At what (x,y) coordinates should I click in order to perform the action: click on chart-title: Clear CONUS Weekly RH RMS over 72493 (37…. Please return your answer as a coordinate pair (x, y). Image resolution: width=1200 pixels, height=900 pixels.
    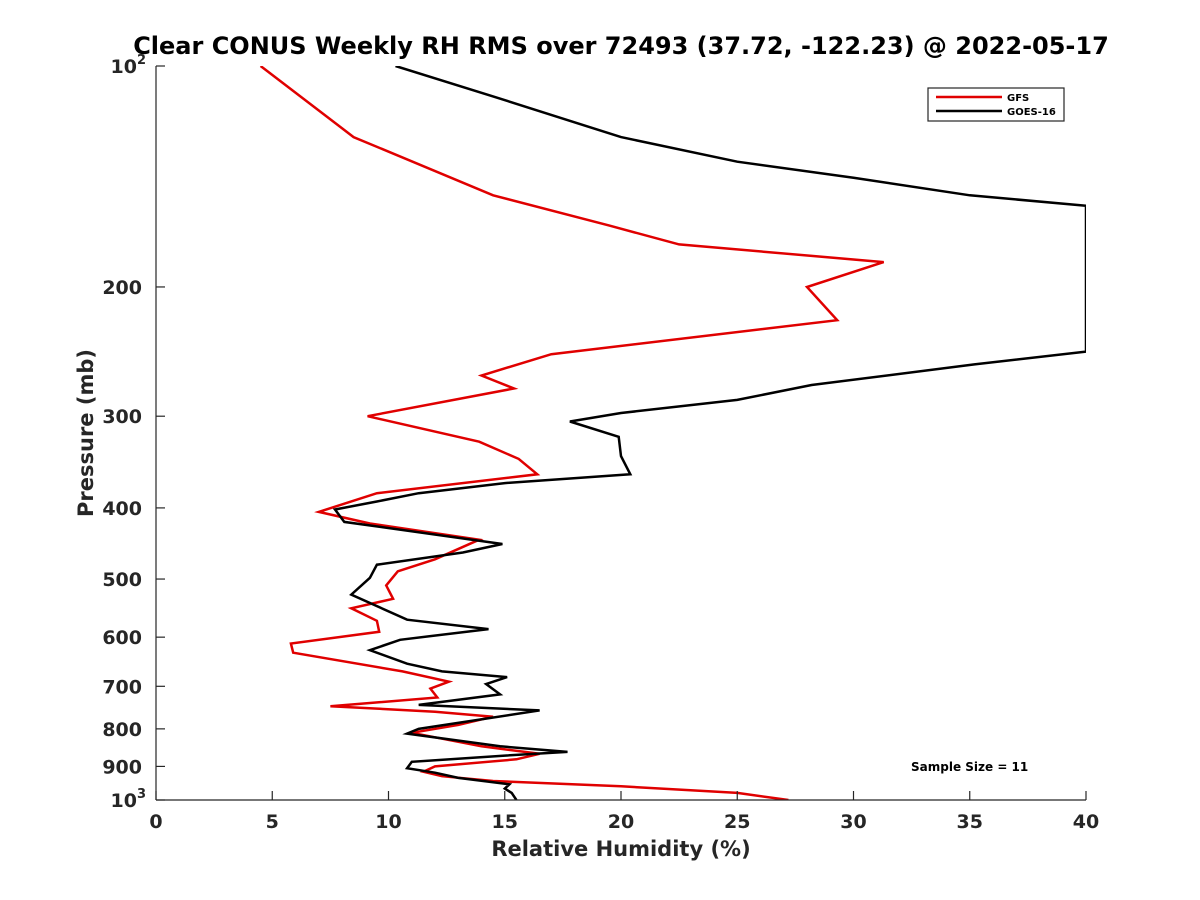
    Looking at the image, I should click on (621, 46).